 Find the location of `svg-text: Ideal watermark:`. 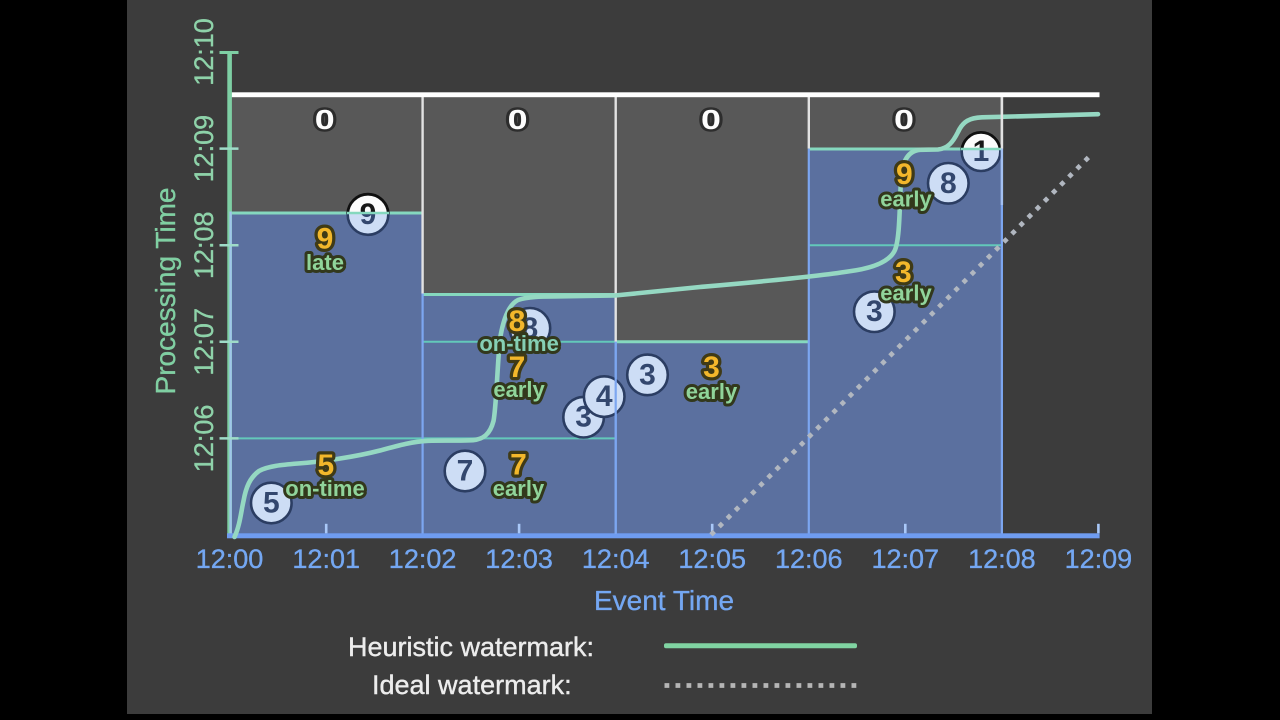

svg-text: Ideal watermark: is located at coordinates (472, 685).